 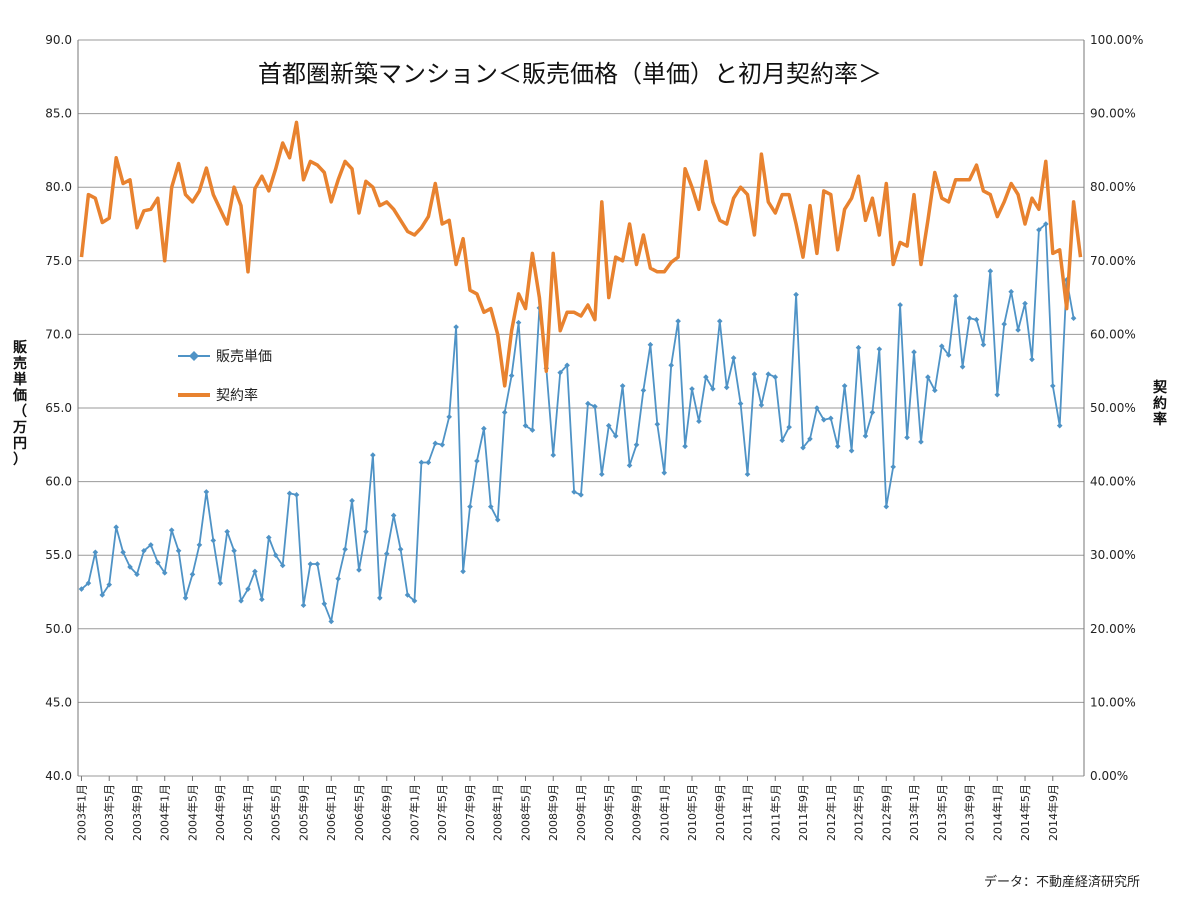 What do you see at coordinates (886, 812) in the screenshot?
I see `x-tick-label: 2012年9月` at bounding box center [886, 812].